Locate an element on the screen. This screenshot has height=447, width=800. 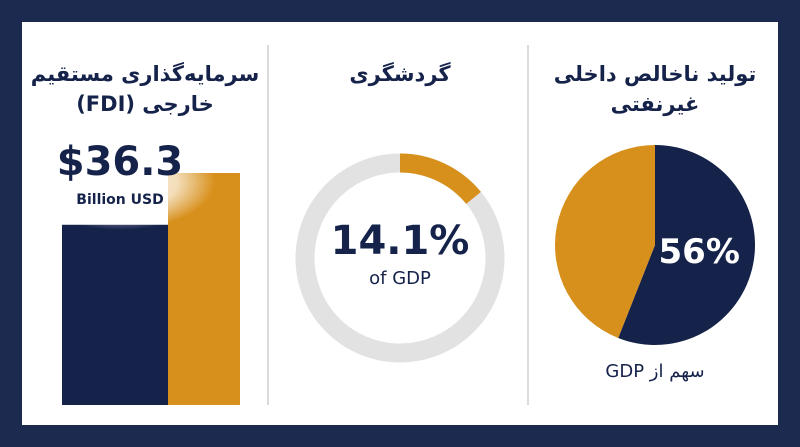
value-label: 14.1% is located at coordinates (400, 241).